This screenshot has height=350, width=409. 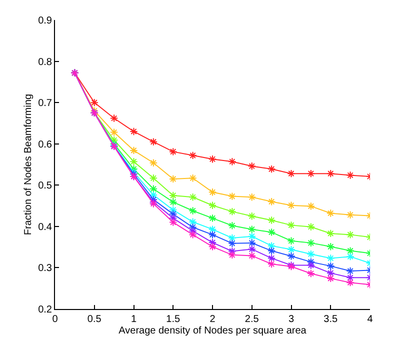 What do you see at coordinates (291, 319) in the screenshot?
I see `x-tick-label: 3` at bounding box center [291, 319].